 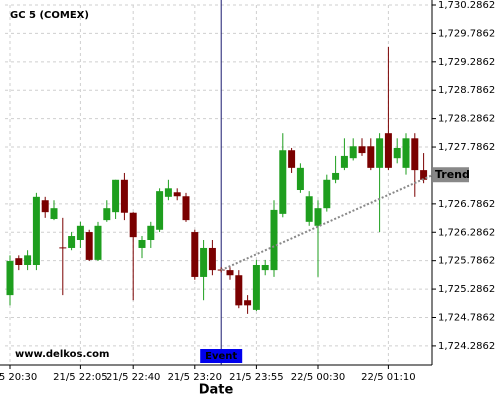 I want to click on trend-label-box, so click(x=451, y=175).